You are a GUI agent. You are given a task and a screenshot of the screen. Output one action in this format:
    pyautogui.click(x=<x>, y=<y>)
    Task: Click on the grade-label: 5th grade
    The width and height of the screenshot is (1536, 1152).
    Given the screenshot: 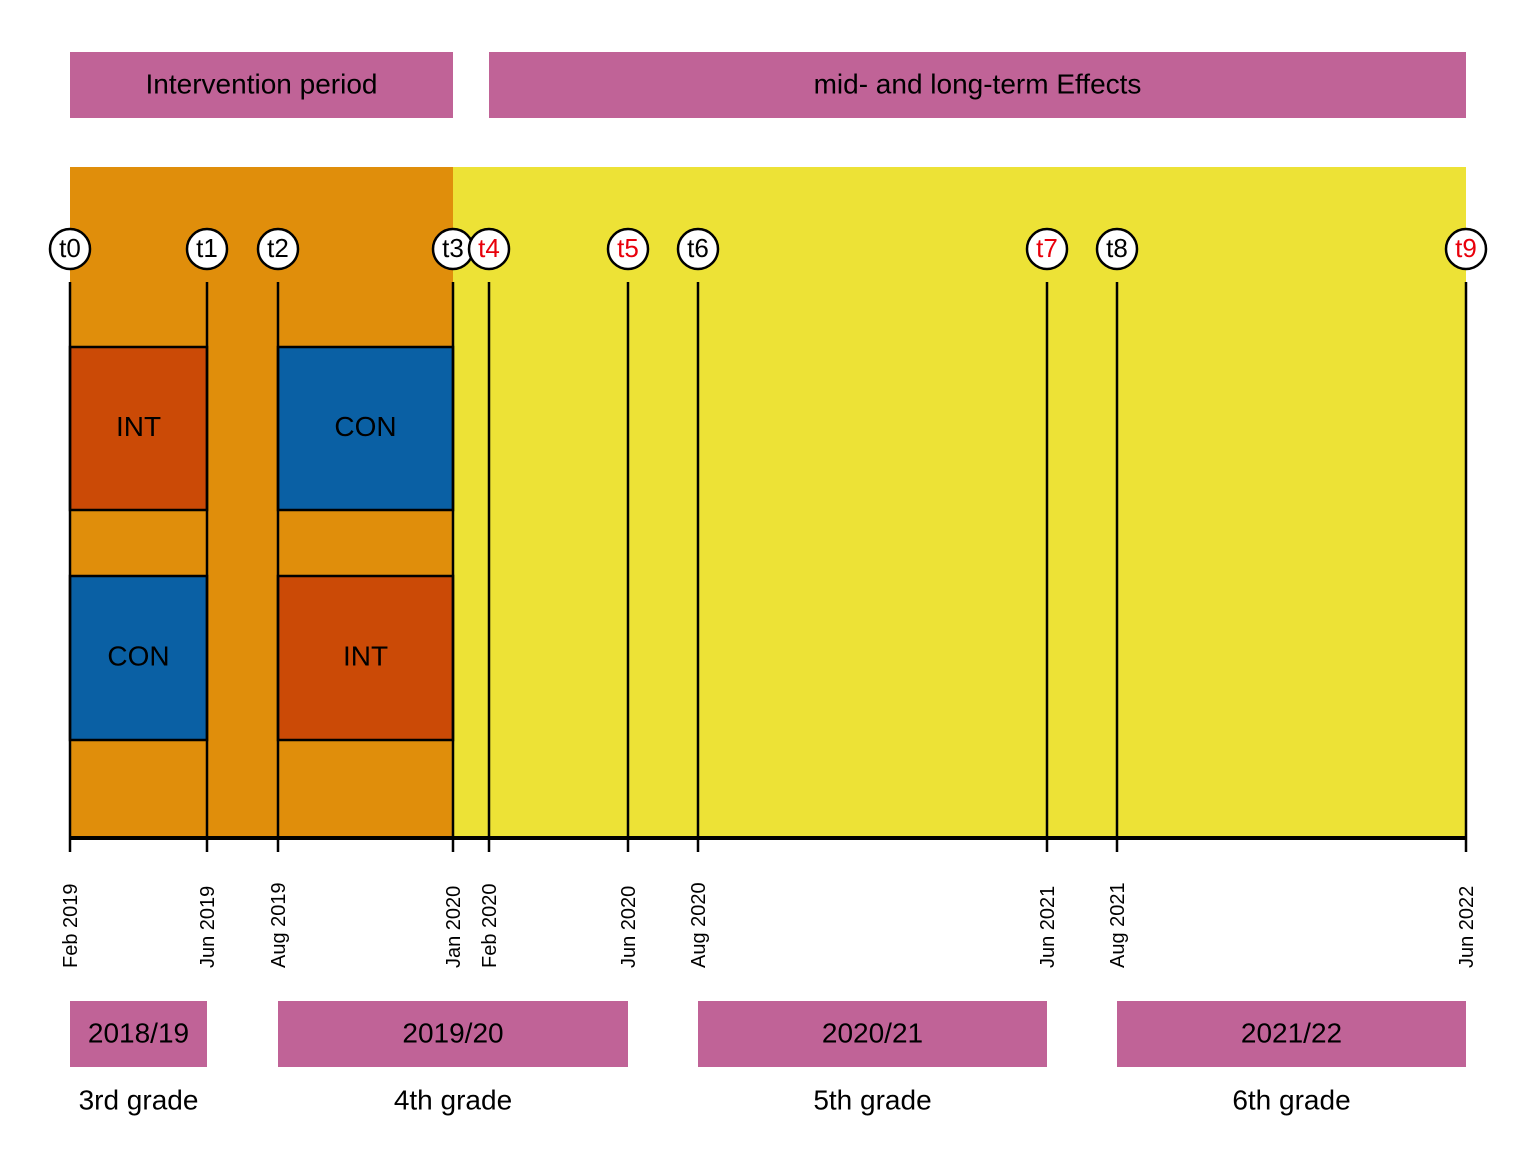 What is the action you would take?
    pyautogui.click(x=872, y=1099)
    